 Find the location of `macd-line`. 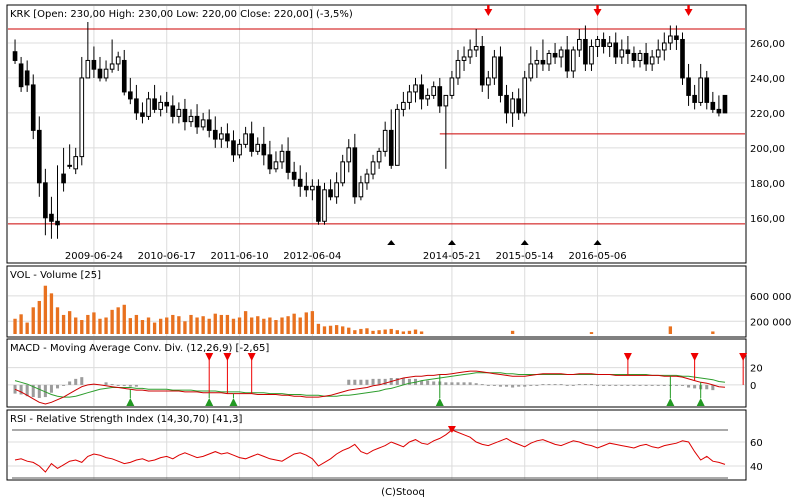

macd-line is located at coordinates (370, 387).